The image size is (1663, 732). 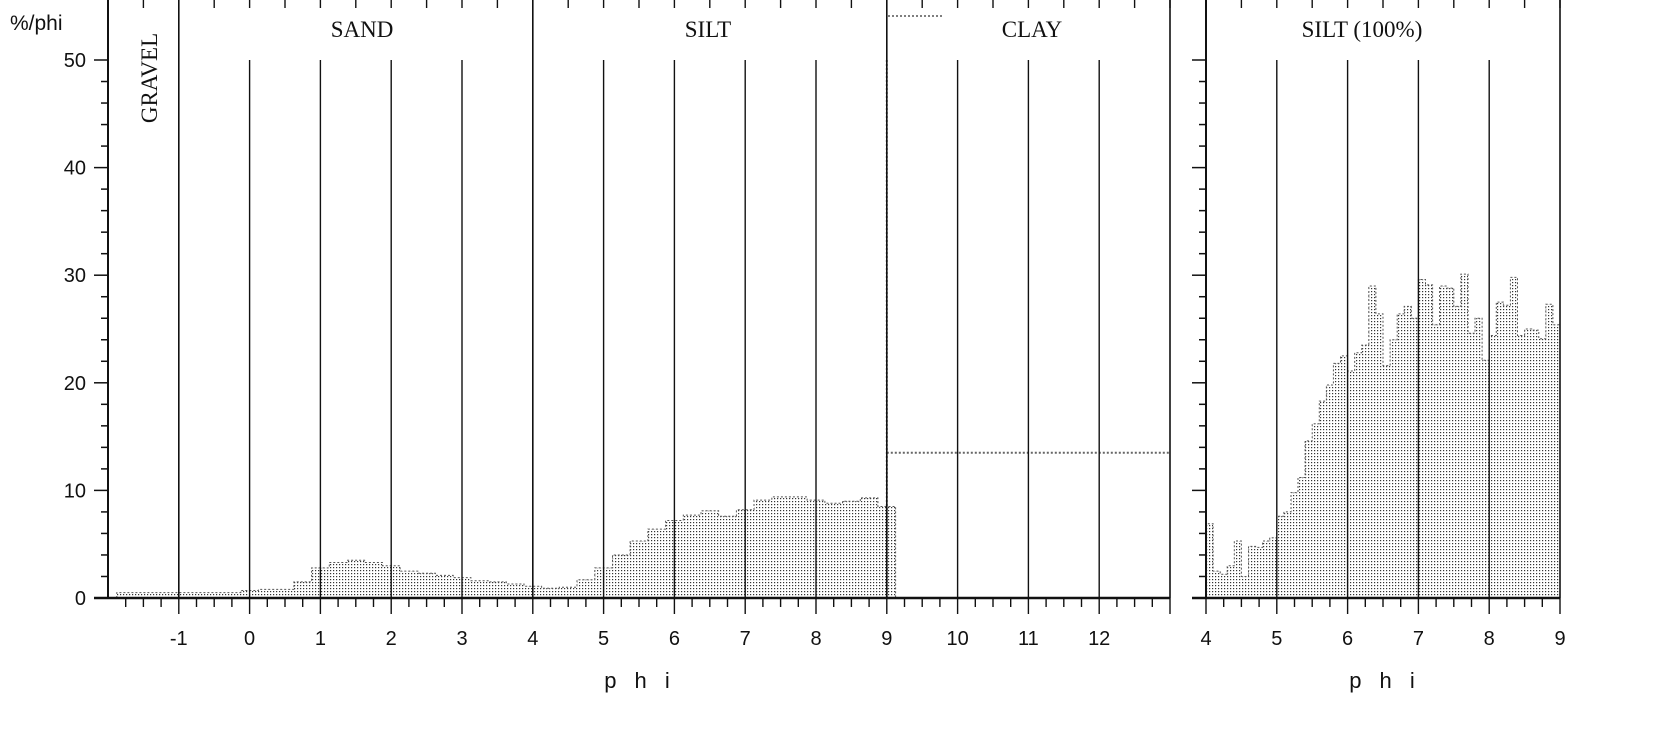 What do you see at coordinates (249, 639) in the screenshot?
I see `x-tick-label: 0` at bounding box center [249, 639].